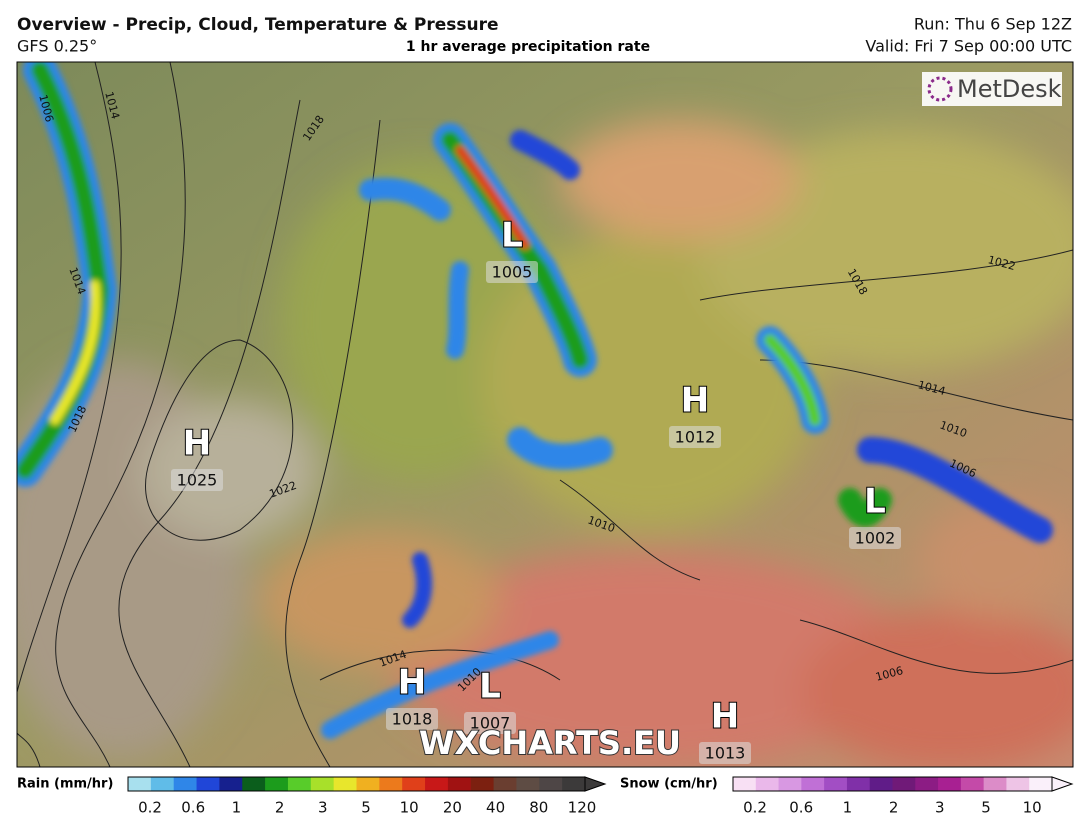  Describe the element at coordinates (528, 47) in the screenshot. I see `subtitle: 1 hr average precipitation rate` at that location.